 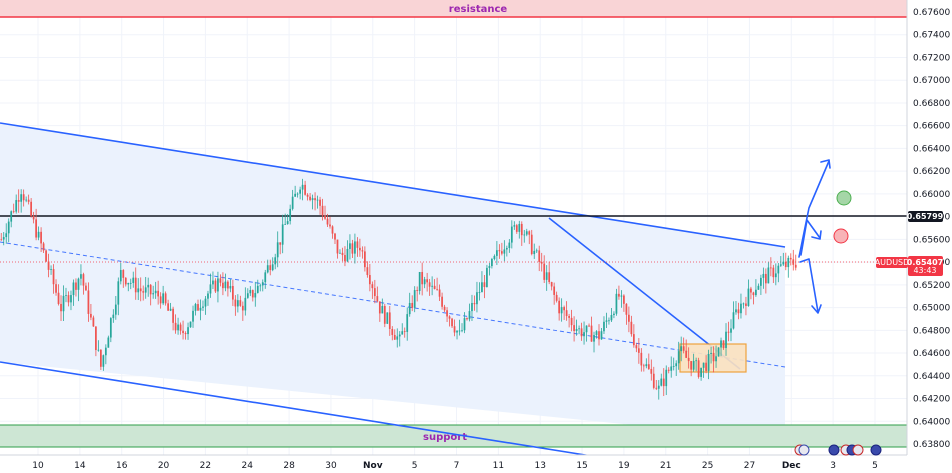 I want to click on time-axis, so click(x=476, y=464).